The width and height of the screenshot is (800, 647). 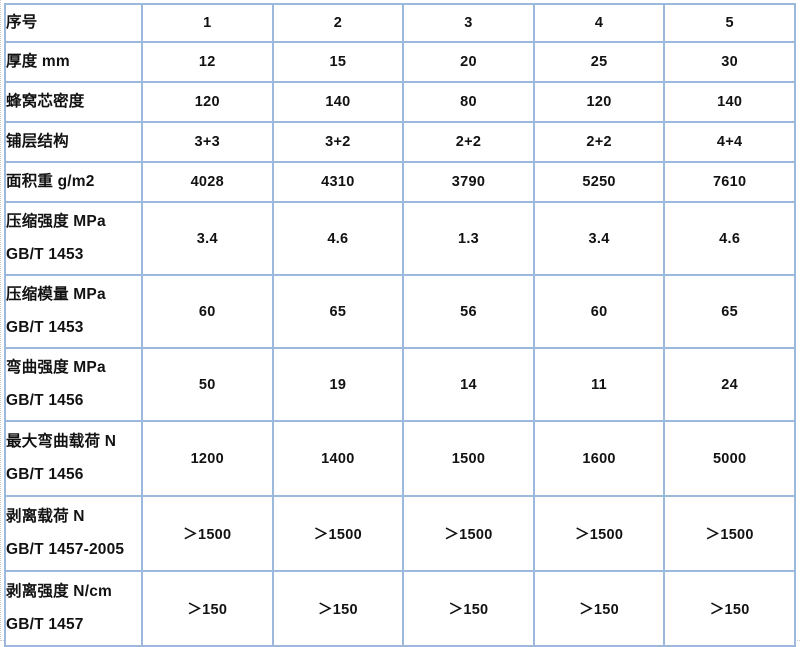 What do you see at coordinates (207, 23) in the screenshot?
I see `column-header-1: 1` at bounding box center [207, 23].